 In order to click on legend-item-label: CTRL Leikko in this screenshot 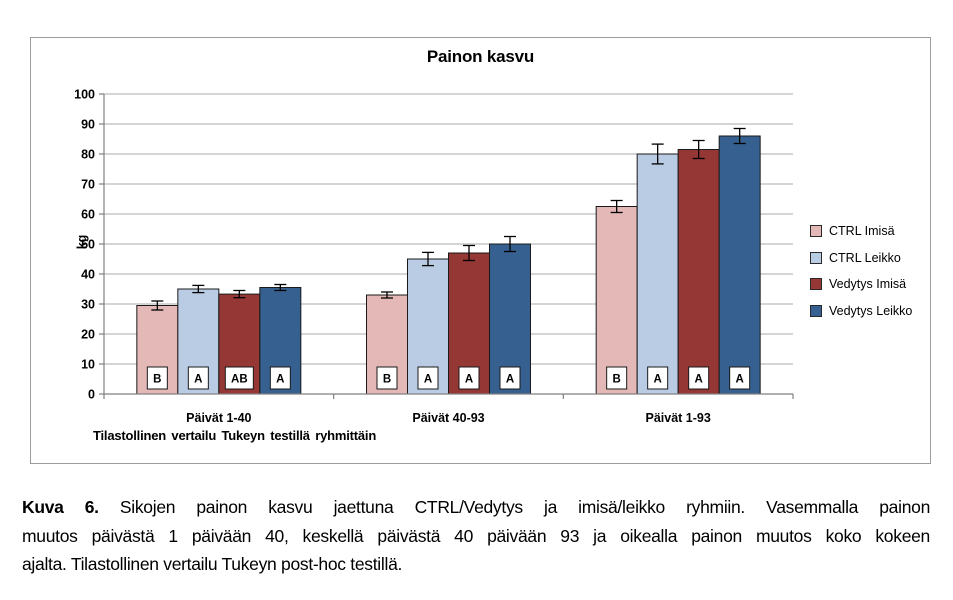, I will do `click(865, 257)`.